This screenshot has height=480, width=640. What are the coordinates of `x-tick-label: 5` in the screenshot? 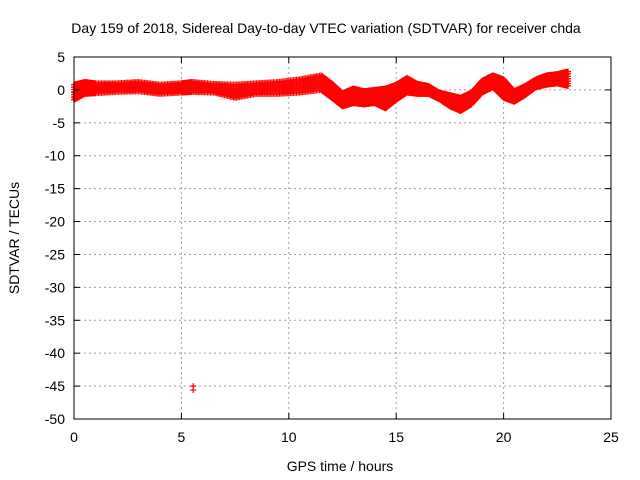 It's located at (182, 437).